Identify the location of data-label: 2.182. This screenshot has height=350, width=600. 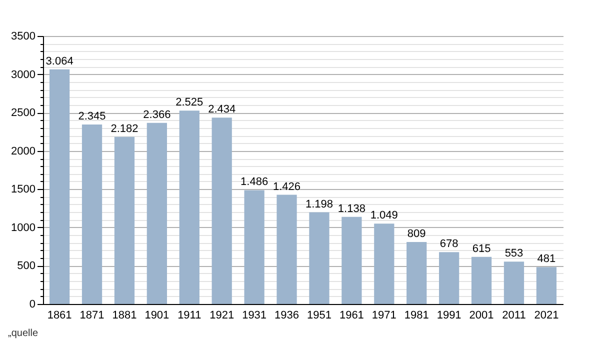
(124, 128).